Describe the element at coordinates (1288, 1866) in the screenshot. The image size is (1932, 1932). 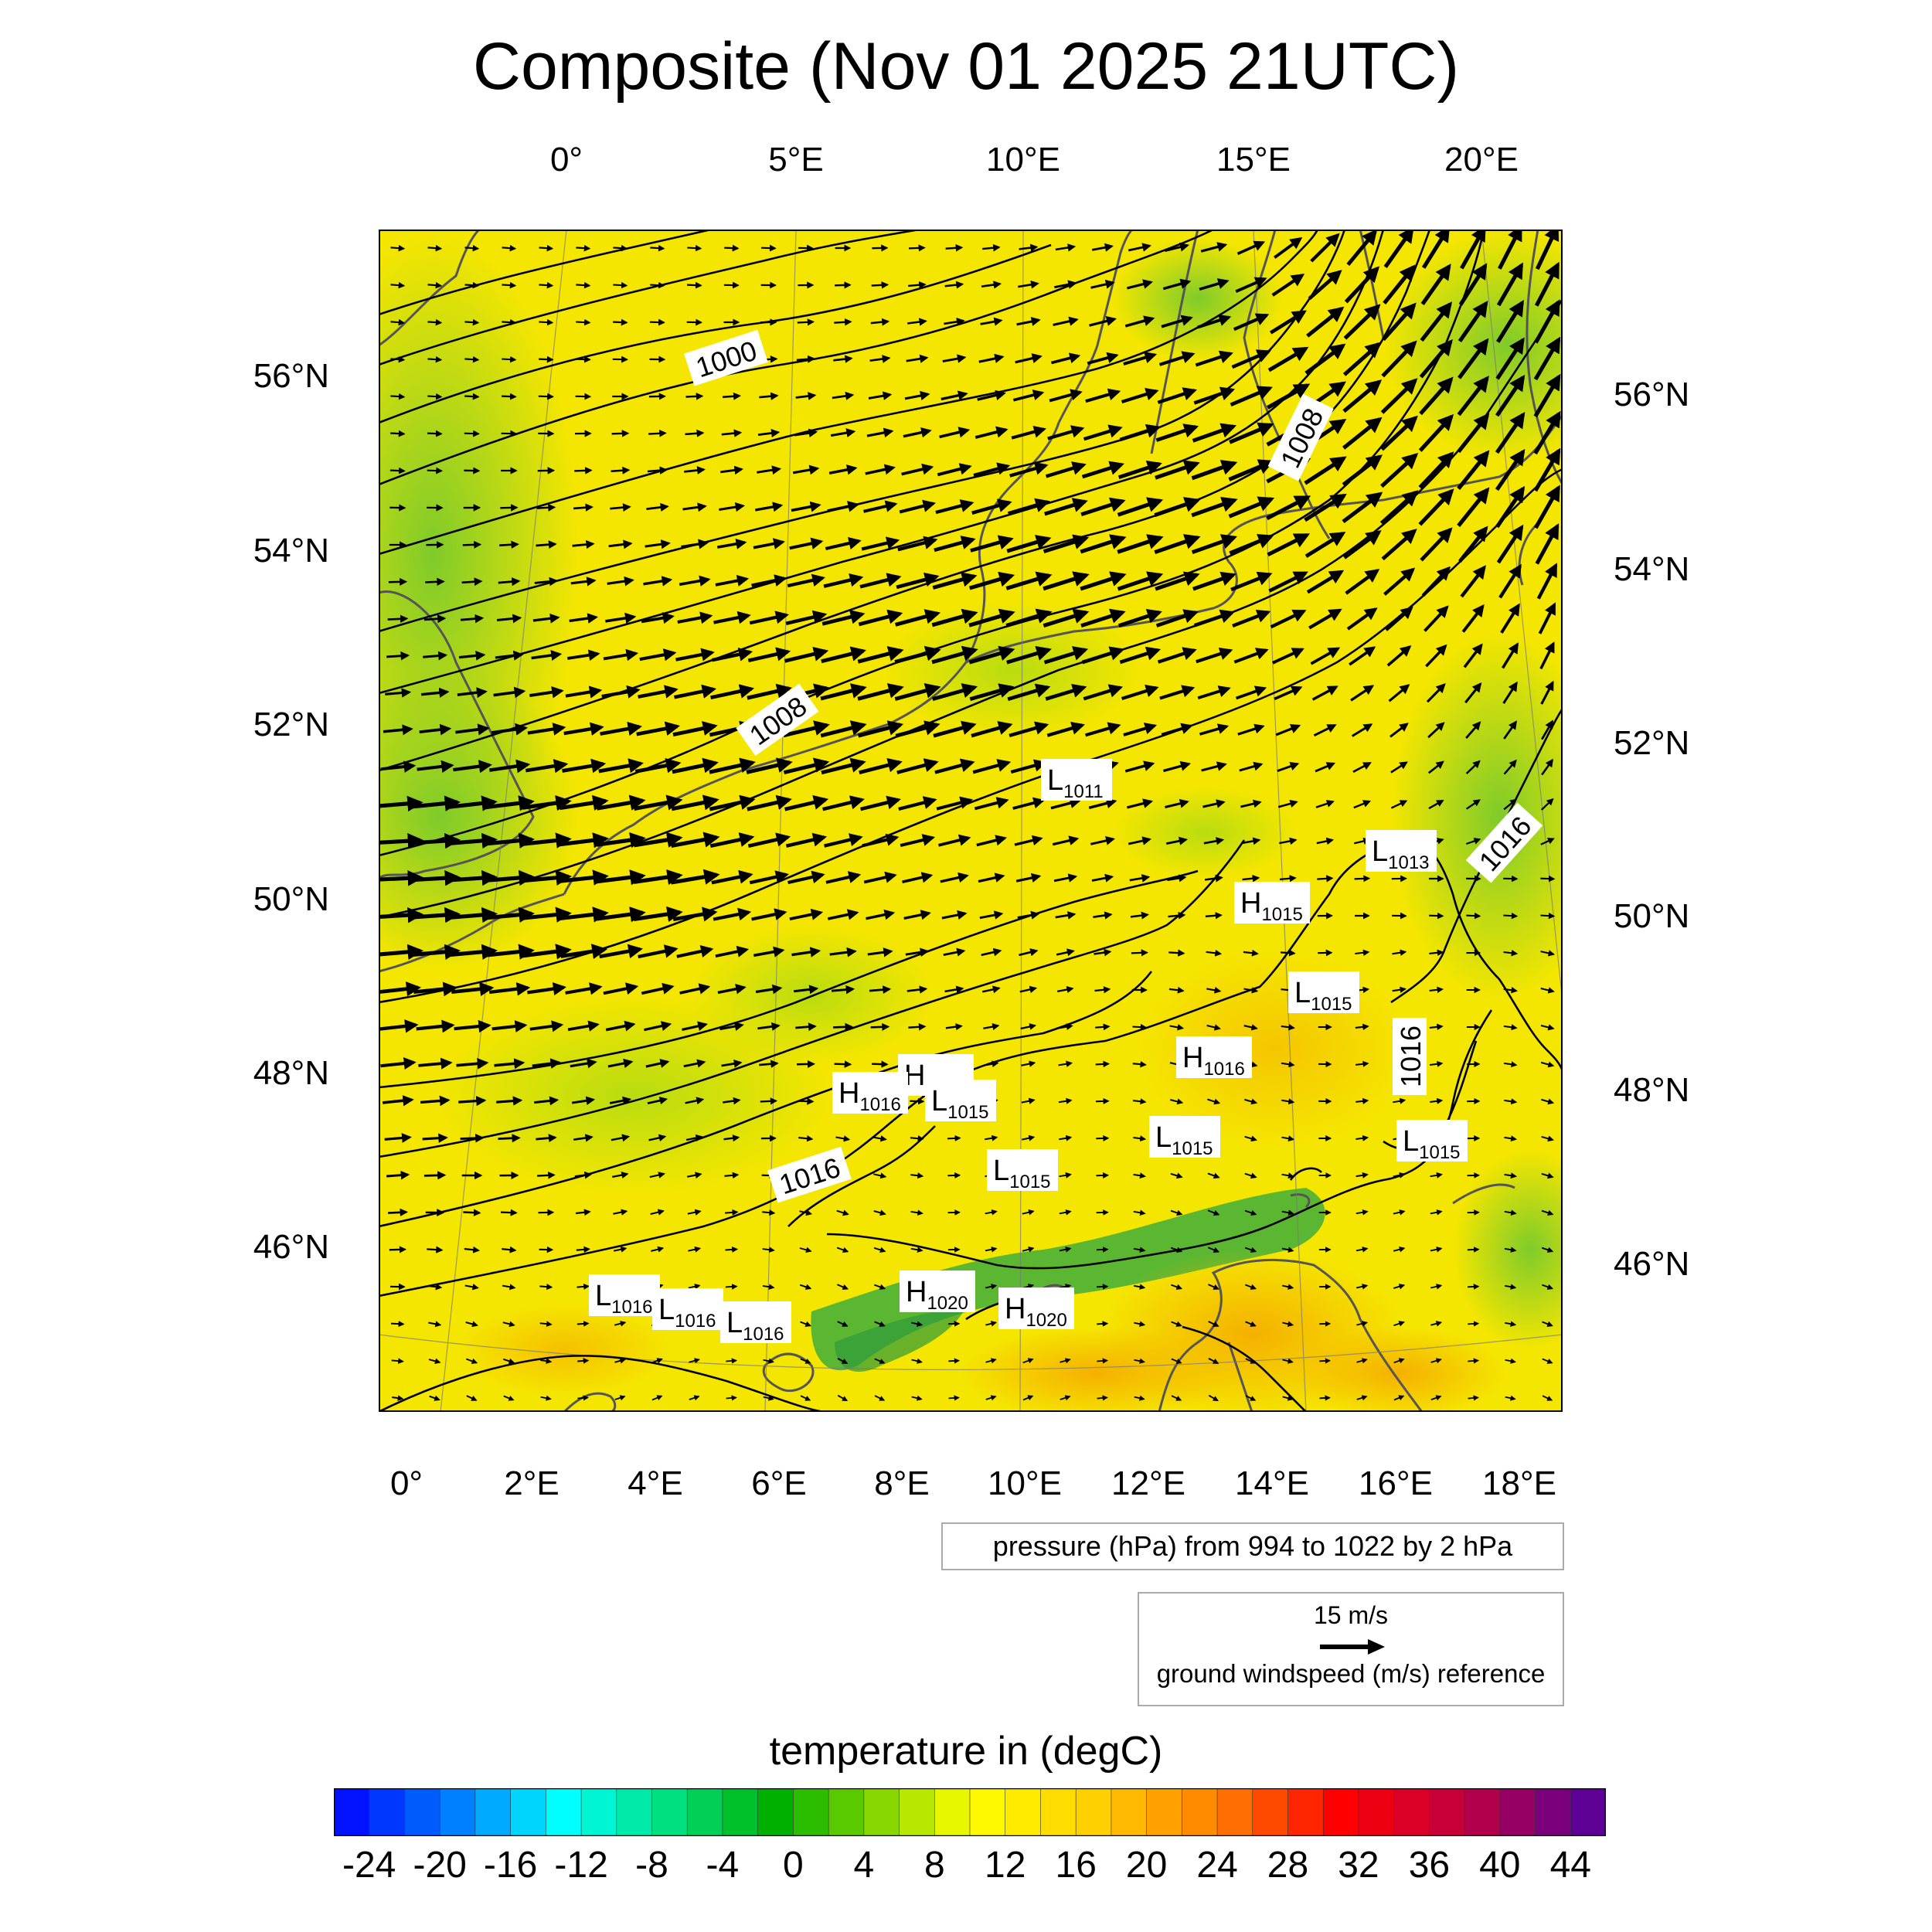
I see `colorbar-tick-label: 28` at that location.